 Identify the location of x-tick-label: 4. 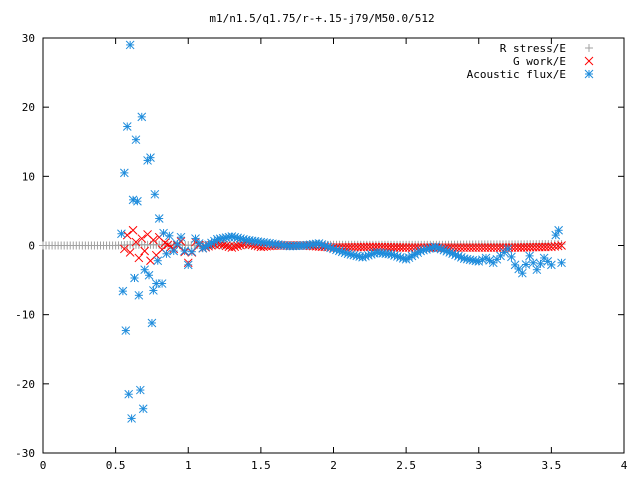
(624, 465).